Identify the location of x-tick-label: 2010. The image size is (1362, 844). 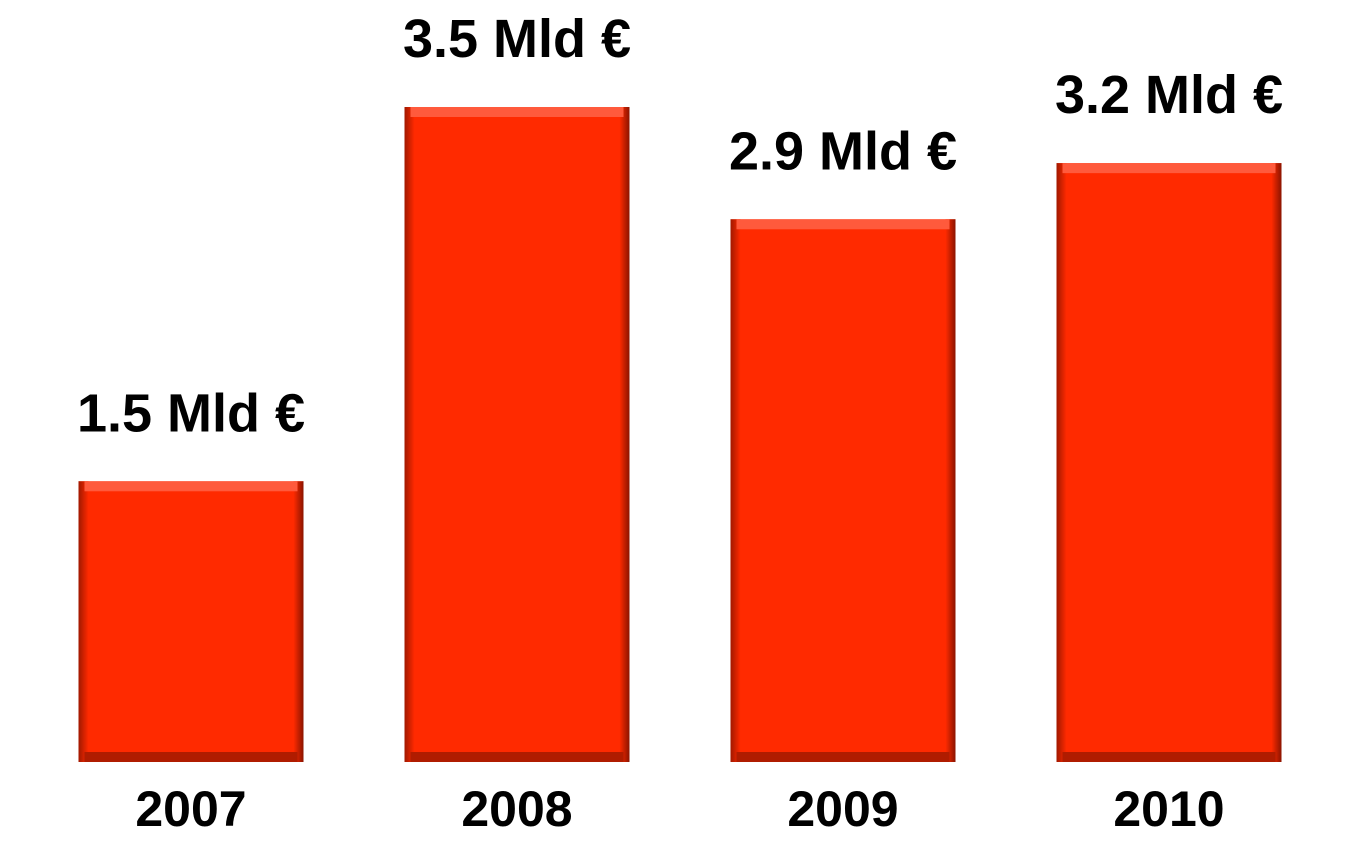
(1168, 809).